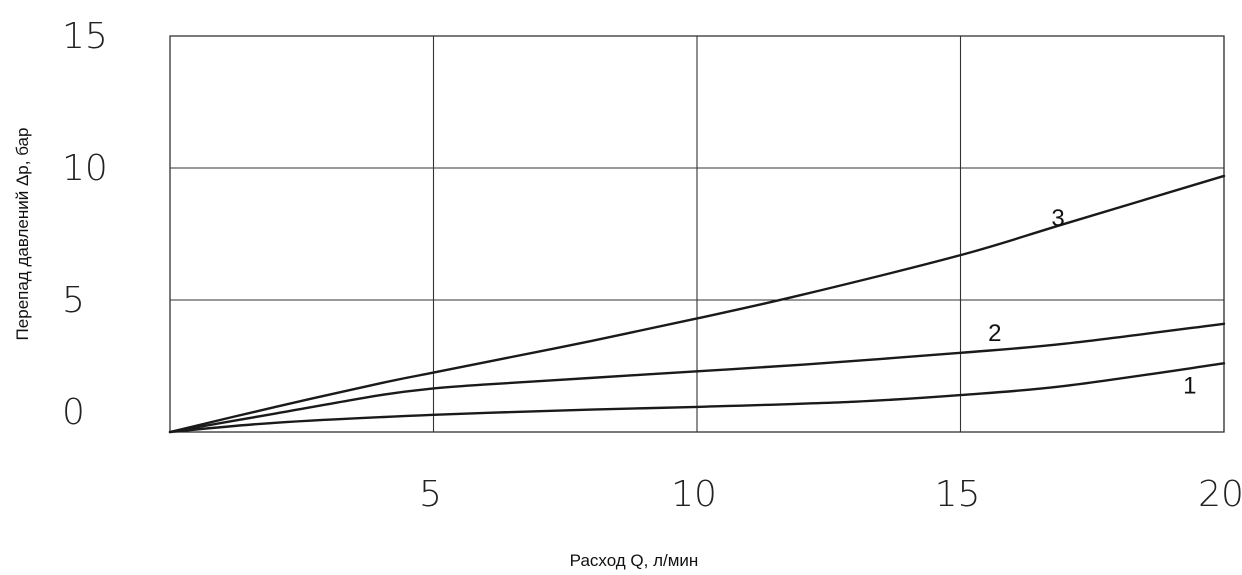 The image size is (1242, 575). Describe the element at coordinates (694, 494) in the screenshot. I see `x-tick-label-10: 10` at that location.